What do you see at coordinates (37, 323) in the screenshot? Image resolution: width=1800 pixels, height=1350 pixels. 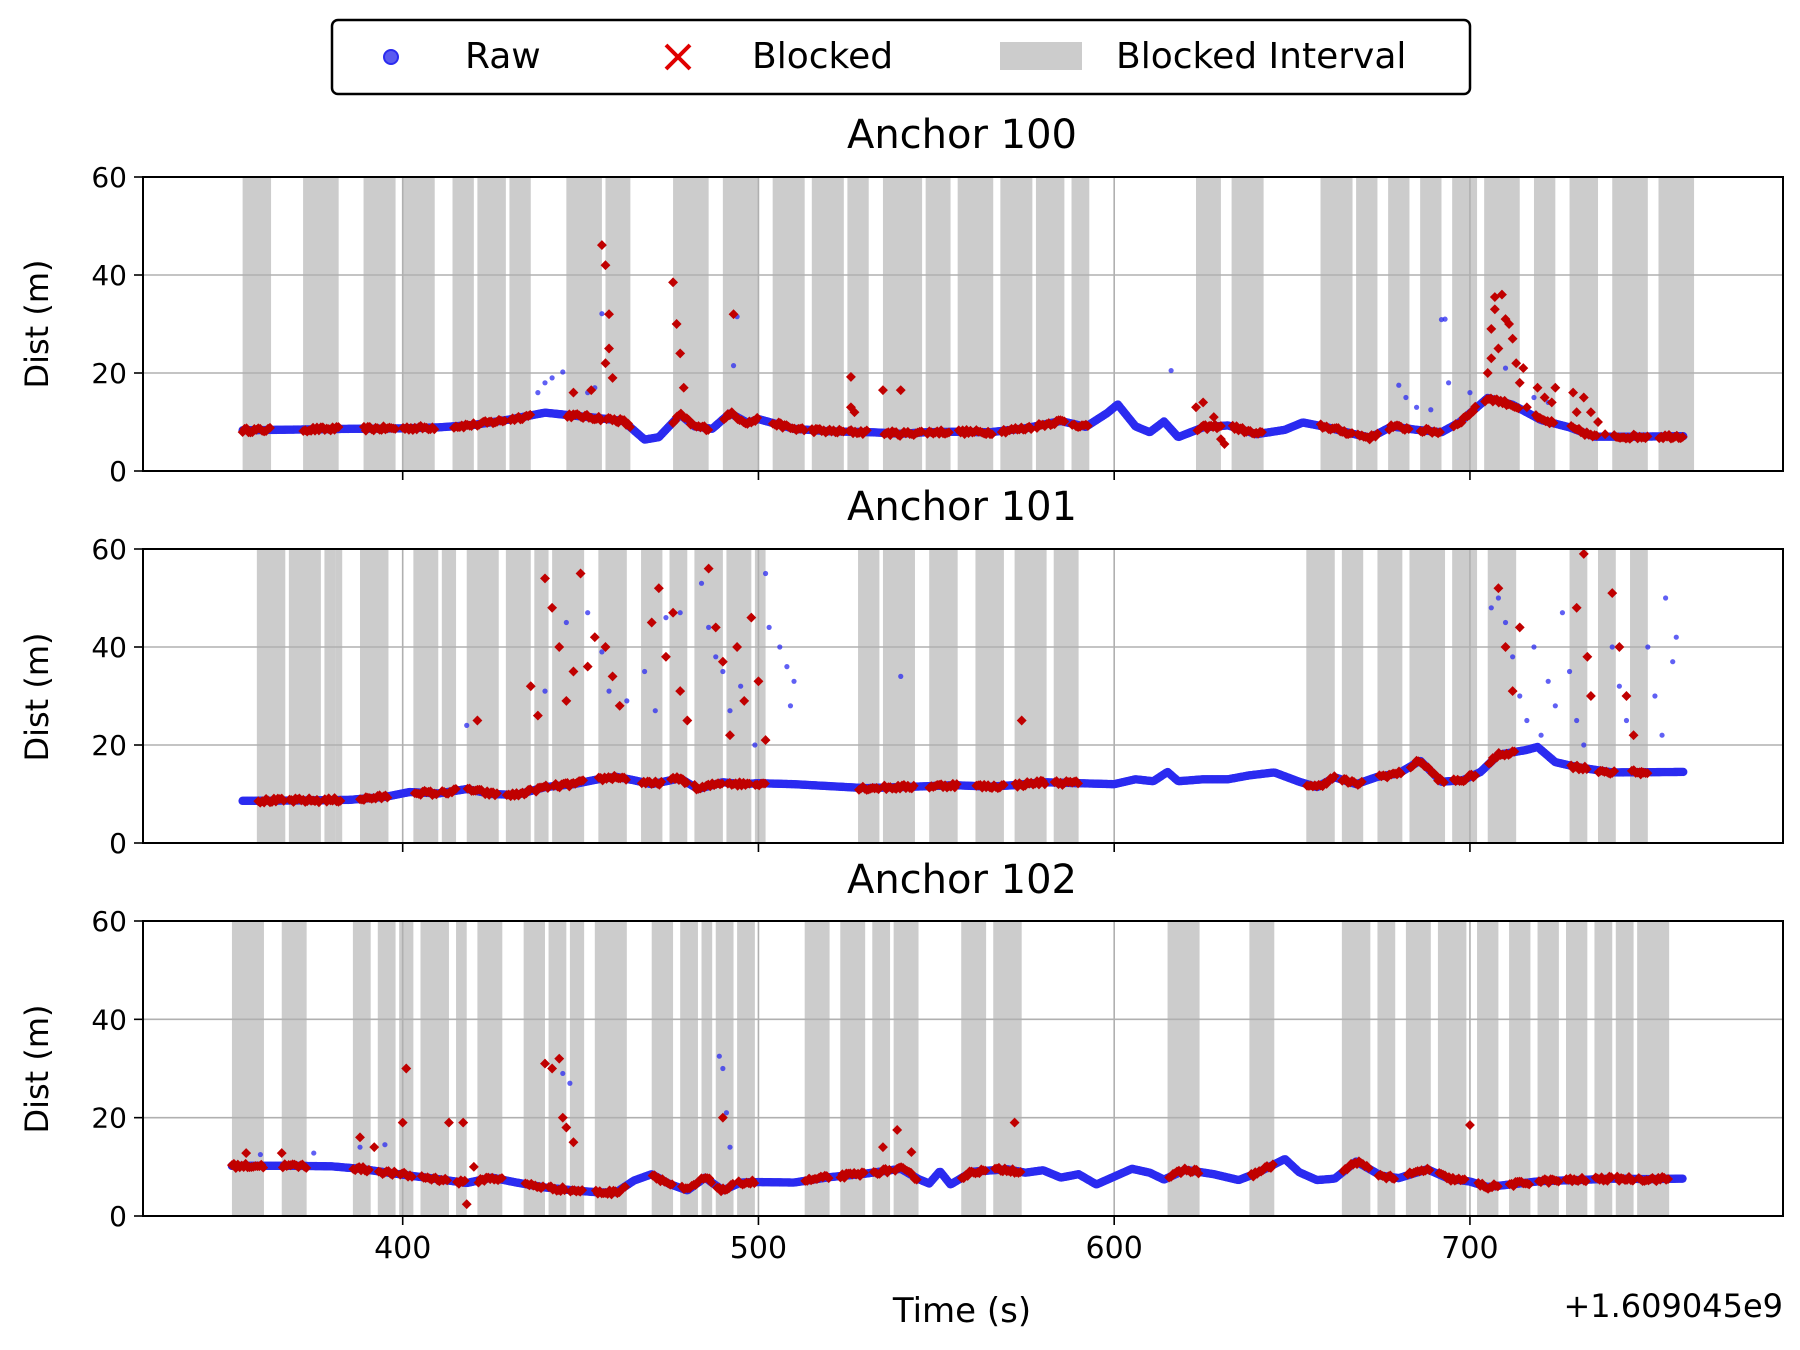 I see `y-axis-label: Dist (m)` at bounding box center [37, 323].